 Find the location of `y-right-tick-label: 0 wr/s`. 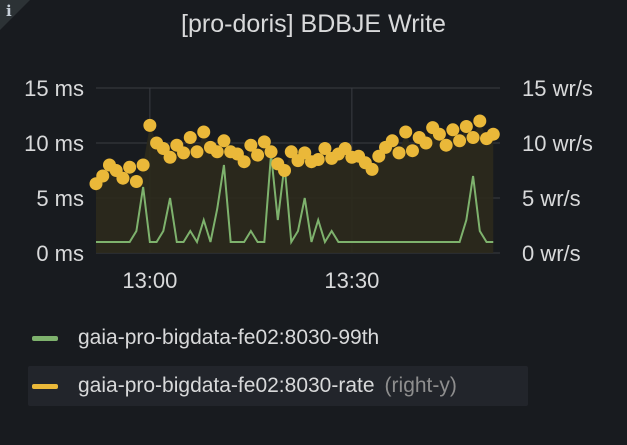

y-right-tick-label: 0 wr/s is located at coordinates (551, 253).